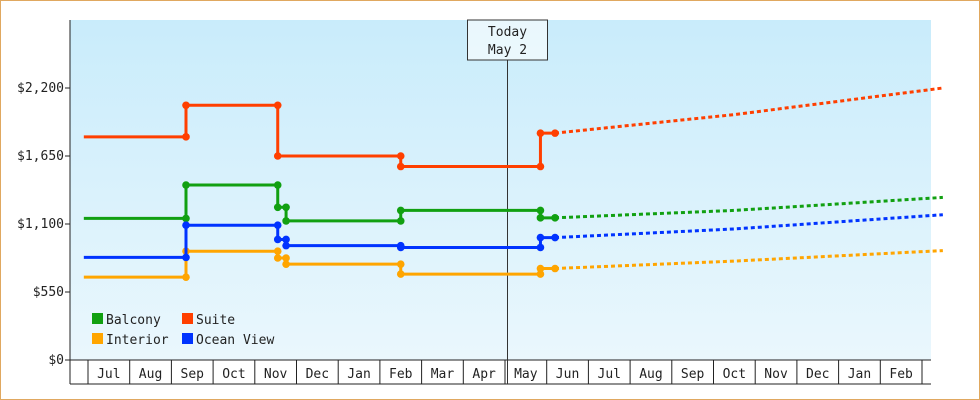 The image size is (980, 400). What do you see at coordinates (507, 50) in the screenshot?
I see `today-date: May 2` at bounding box center [507, 50].